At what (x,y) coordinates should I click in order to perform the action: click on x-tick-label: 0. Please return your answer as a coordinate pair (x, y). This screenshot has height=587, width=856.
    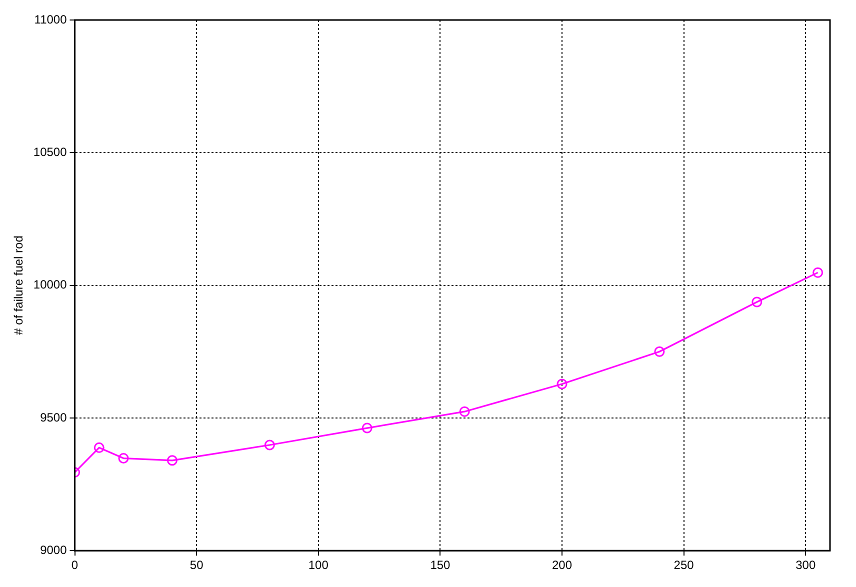
    Looking at the image, I should click on (74, 565).